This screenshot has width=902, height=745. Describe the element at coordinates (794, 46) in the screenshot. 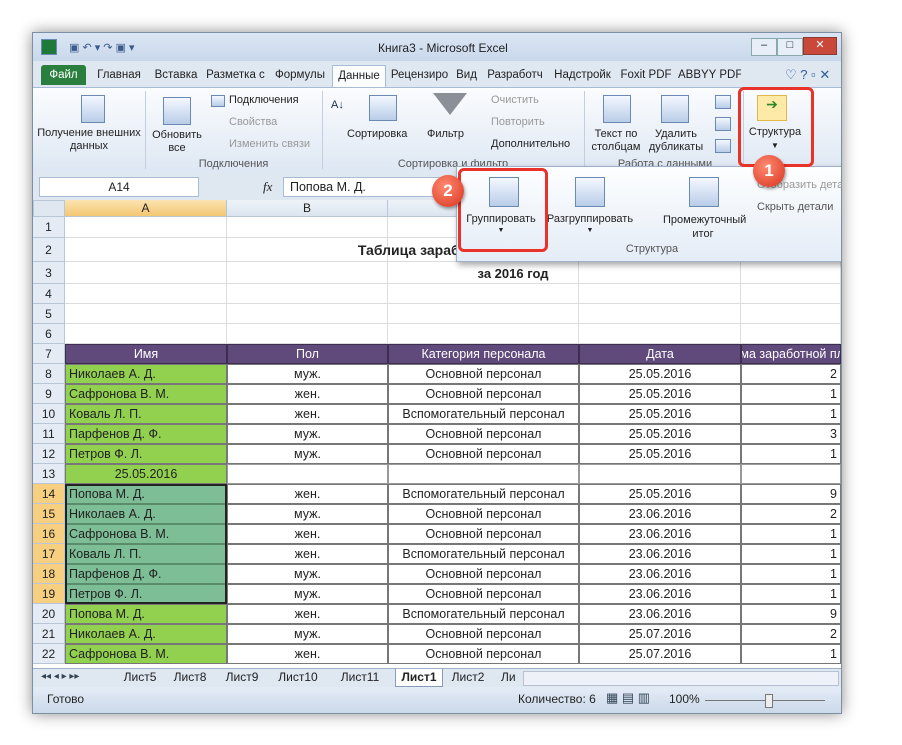

I see `window-controls: – □ ✕` at that location.